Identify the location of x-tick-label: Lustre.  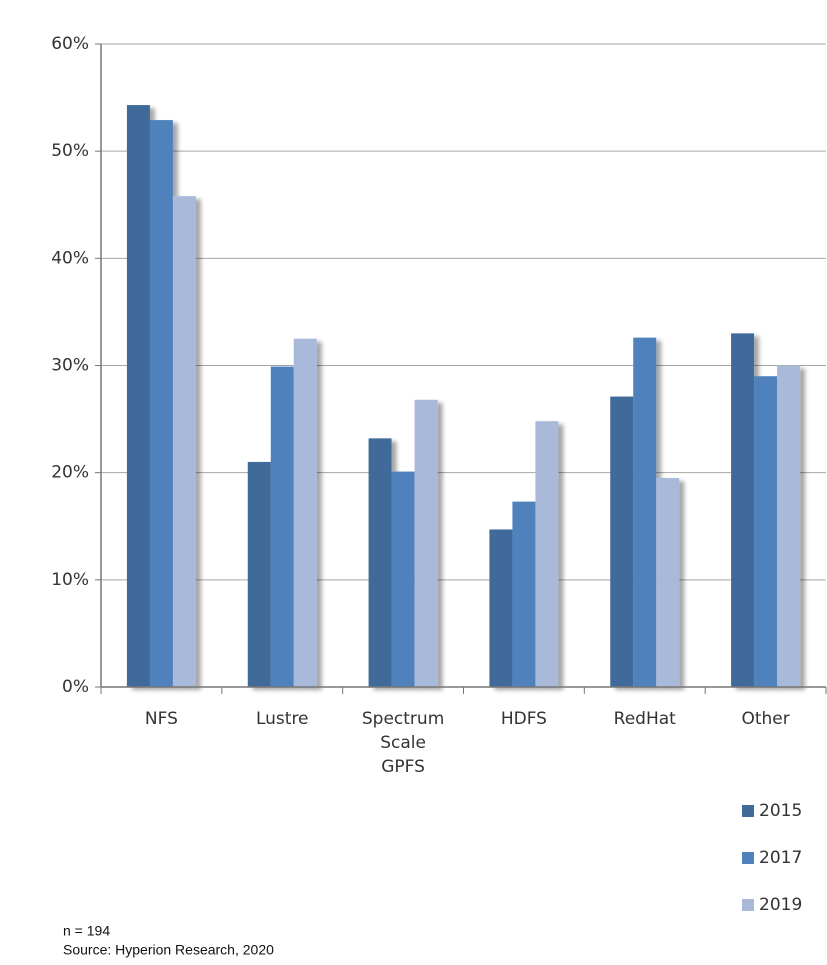
(282, 719).